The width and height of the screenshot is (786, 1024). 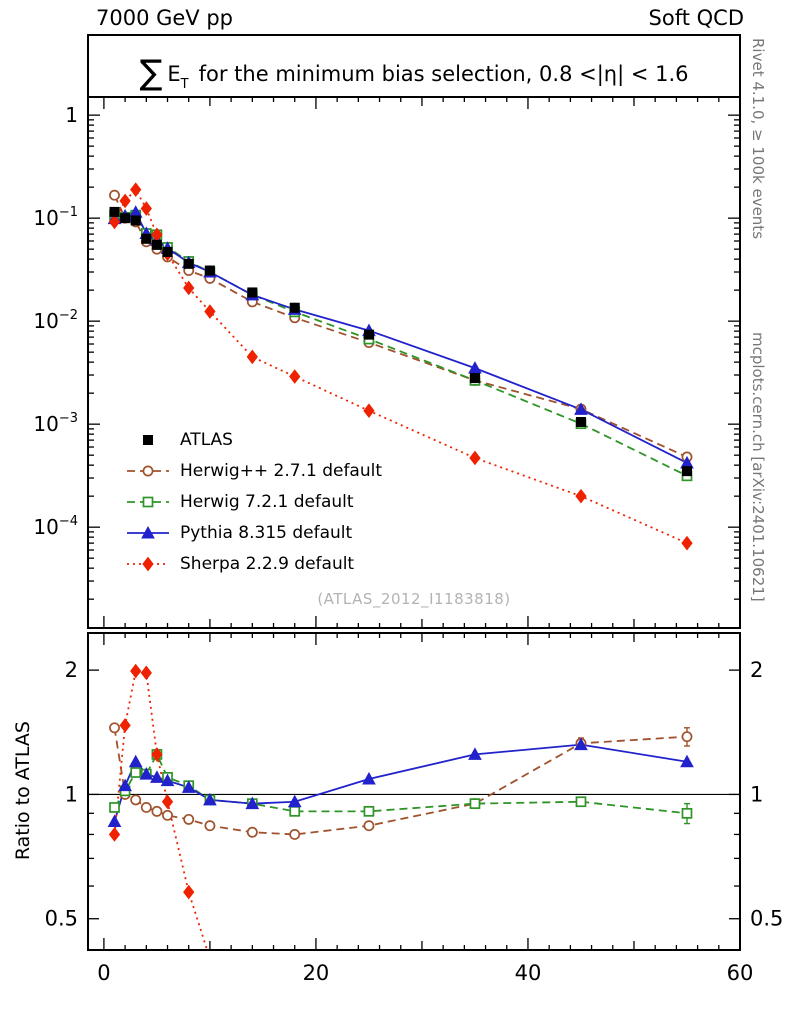 I want to click on legend-label-atlas: ATLAS, so click(x=206, y=439).